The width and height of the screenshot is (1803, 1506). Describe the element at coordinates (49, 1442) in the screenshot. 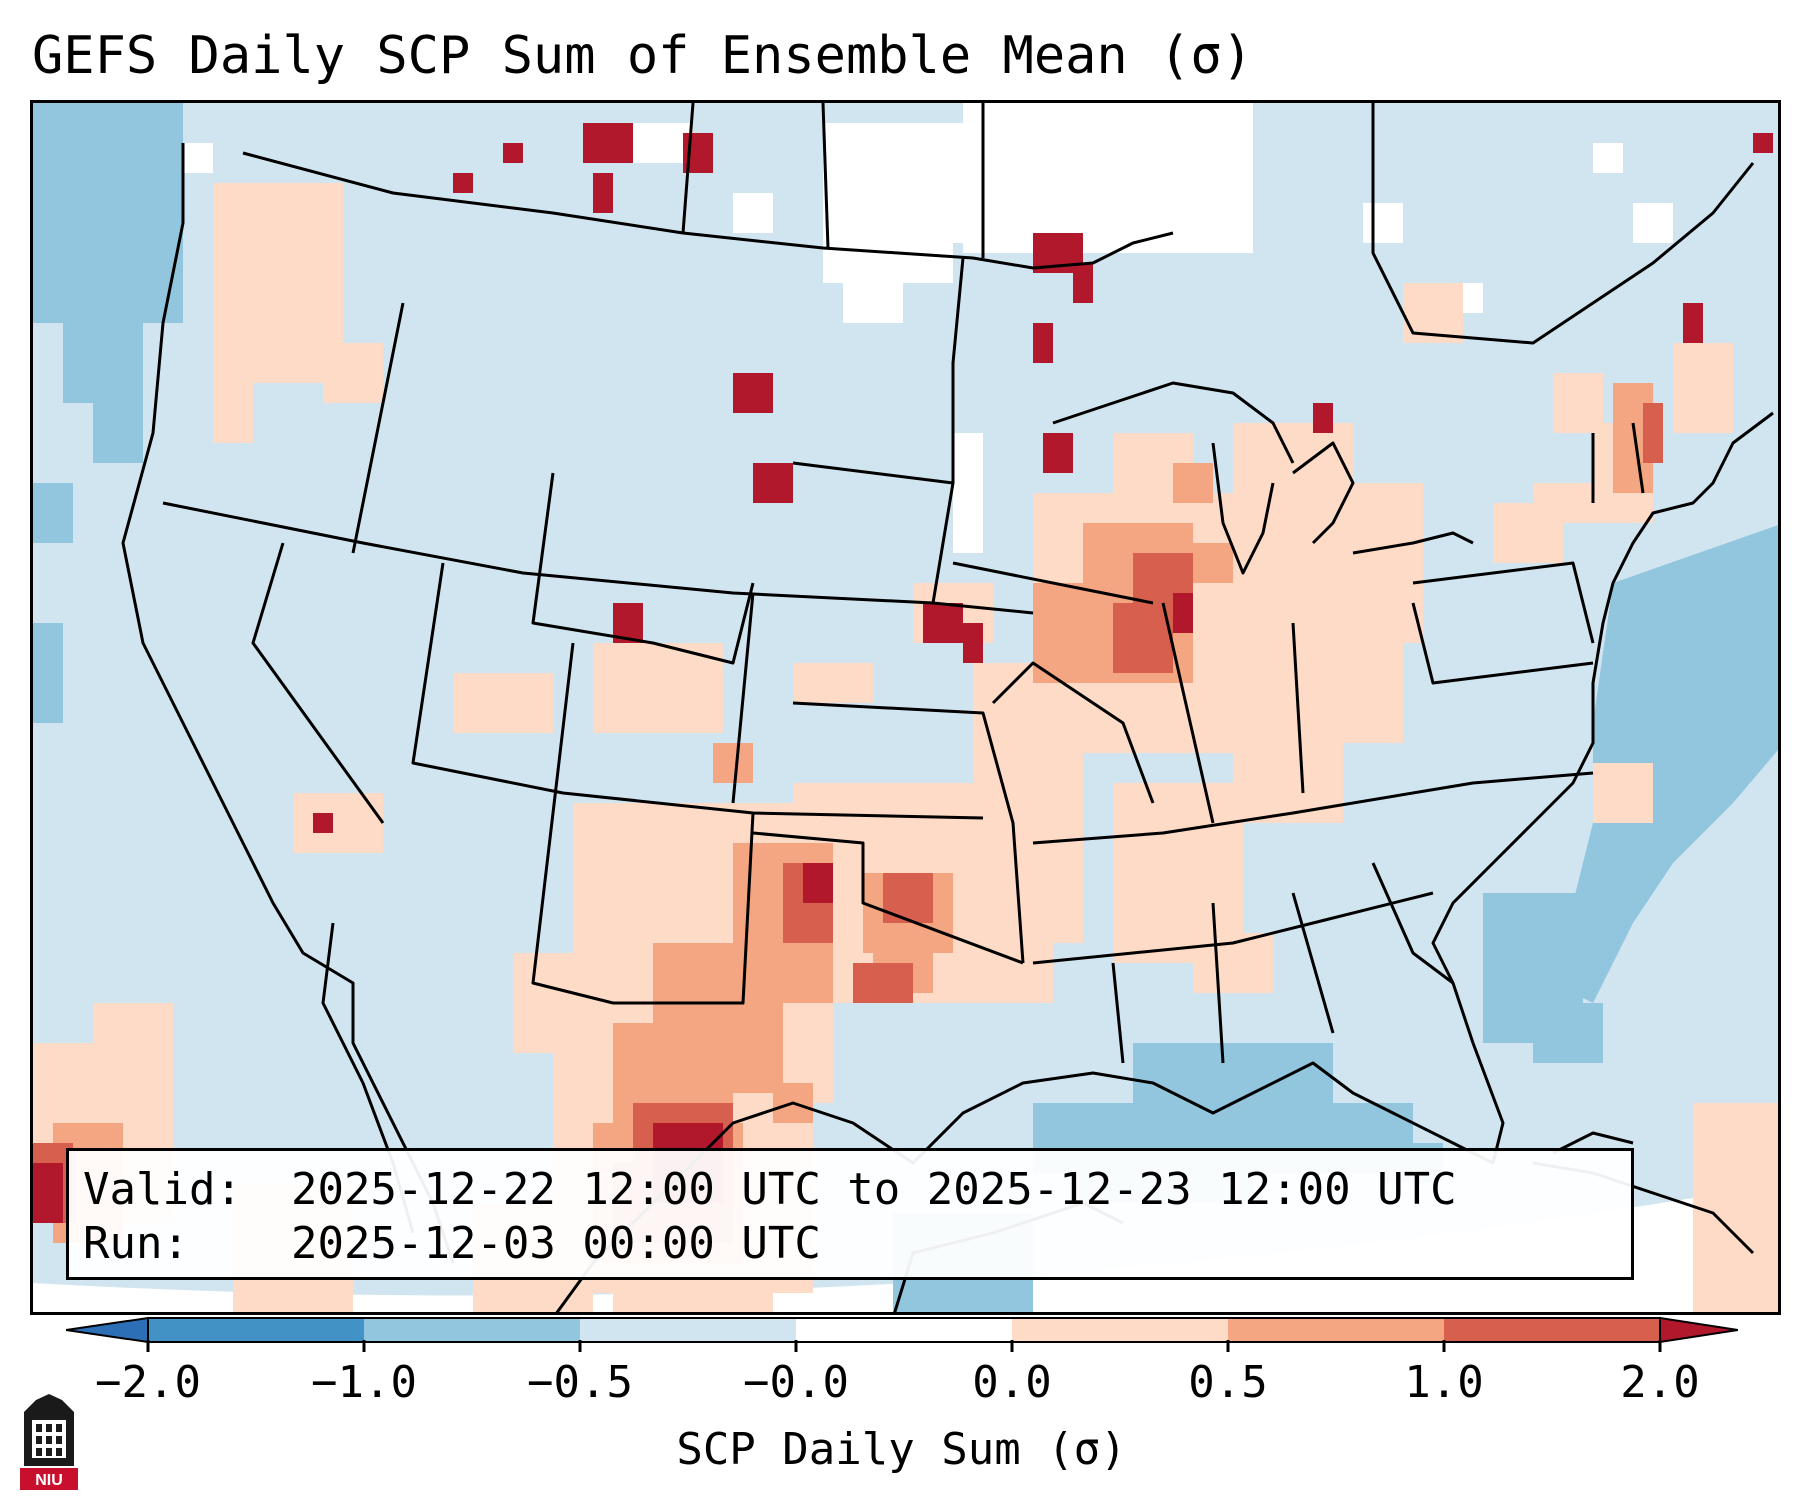

I see `niu-logo: NIU` at that location.